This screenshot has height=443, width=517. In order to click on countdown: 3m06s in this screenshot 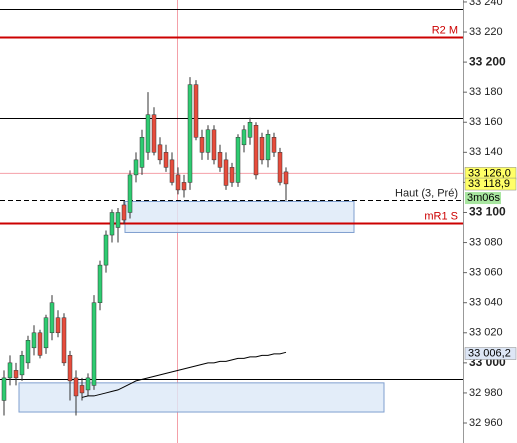, I will do `click(484, 198)`.